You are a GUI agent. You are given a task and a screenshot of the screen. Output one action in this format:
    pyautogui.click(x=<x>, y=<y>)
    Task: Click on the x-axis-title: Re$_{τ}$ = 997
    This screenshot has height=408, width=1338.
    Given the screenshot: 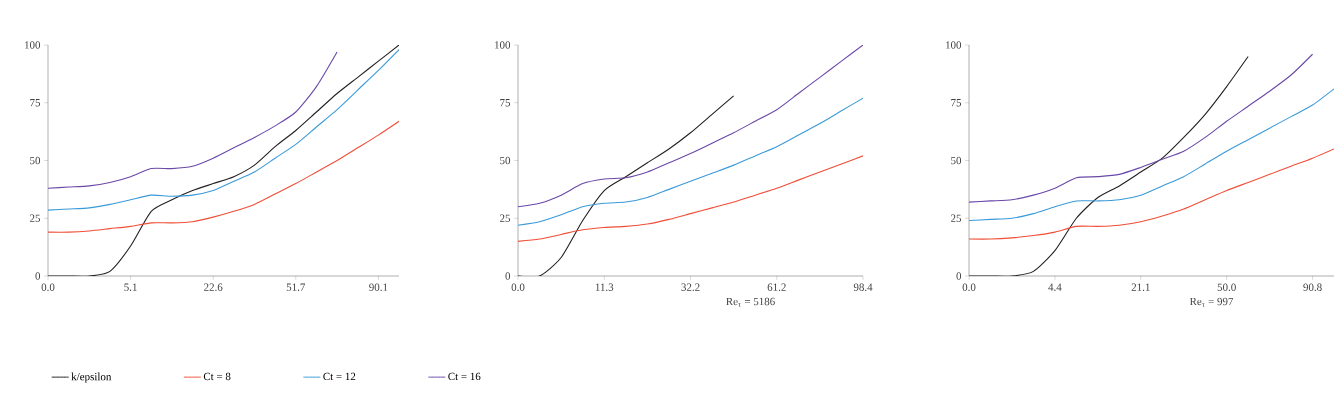 What is the action you would take?
    pyautogui.click(x=1211, y=302)
    